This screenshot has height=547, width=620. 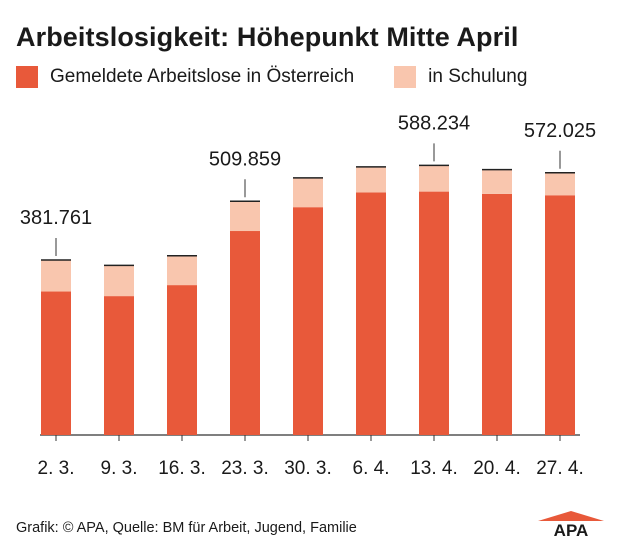 What do you see at coordinates (371, 468) in the screenshot?
I see `x-tick-label-6: 6. 4.` at bounding box center [371, 468].